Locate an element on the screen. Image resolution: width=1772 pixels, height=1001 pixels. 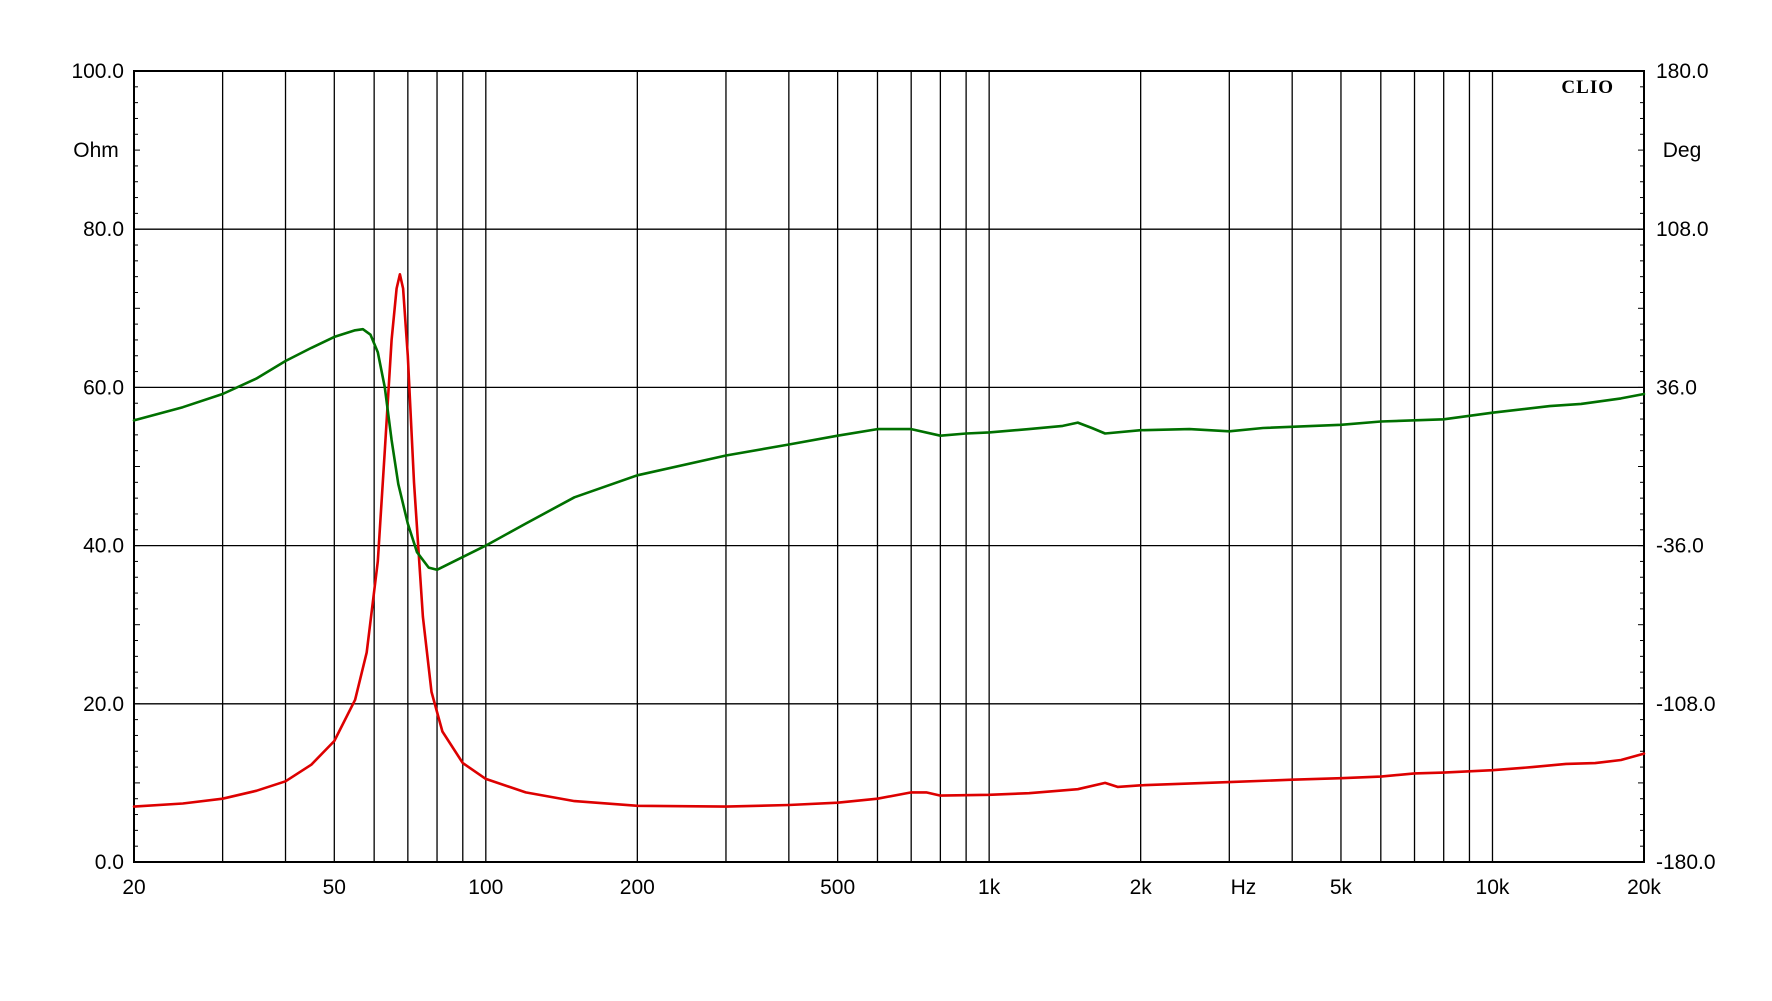
x-tick-label: 20 is located at coordinates (133, 887).